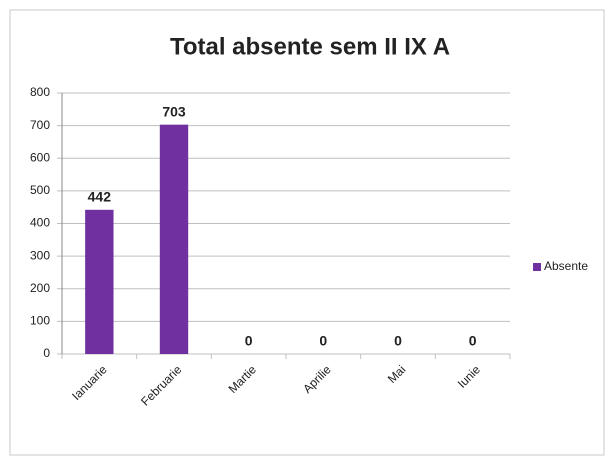 The image size is (605, 456). I want to click on y-tick-label: 100, so click(40, 321).